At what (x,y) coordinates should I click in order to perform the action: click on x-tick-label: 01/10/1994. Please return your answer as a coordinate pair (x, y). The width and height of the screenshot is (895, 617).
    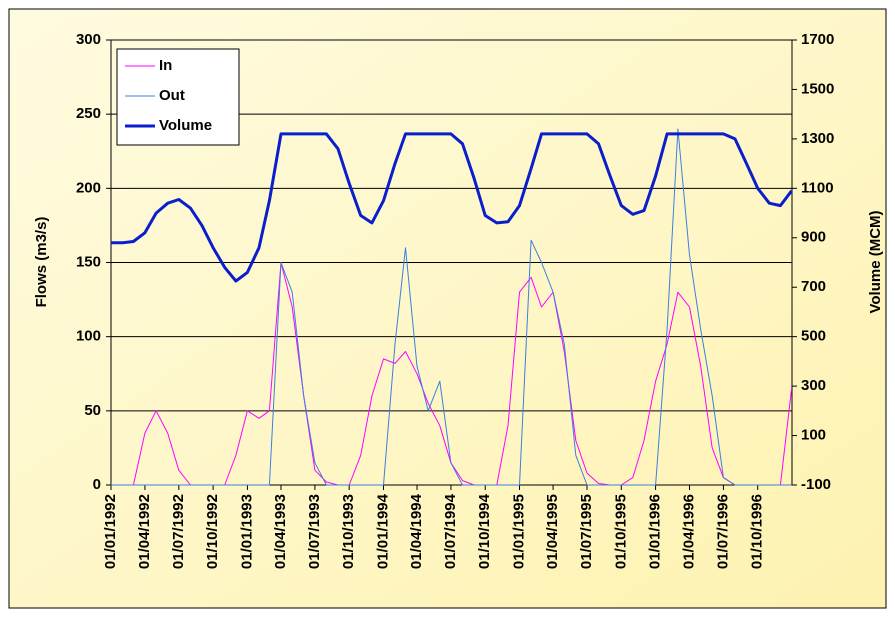
    Looking at the image, I should click on (484, 531).